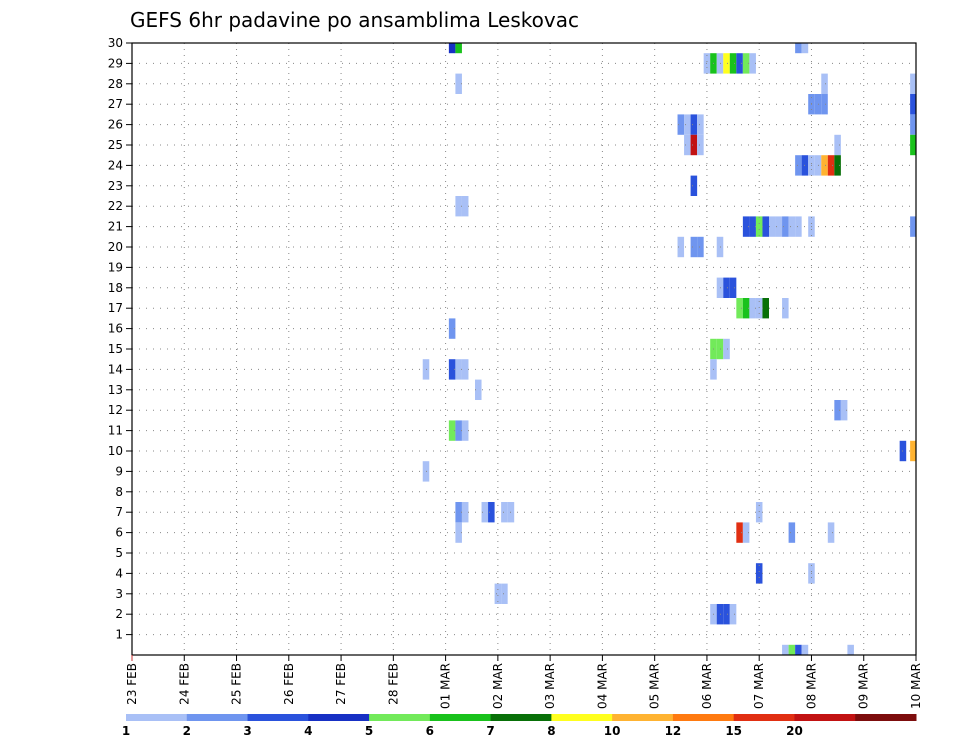 Image resolution: width=960 pixels, height=742 pixels. Describe the element at coordinates (369, 731) in the screenshot. I see `colorbar-label: 5` at that location.